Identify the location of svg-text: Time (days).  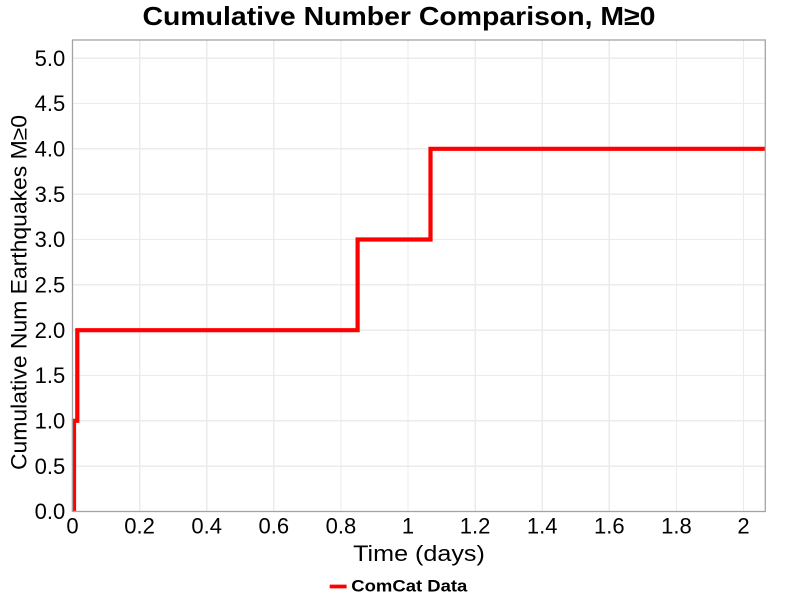
(419, 553).